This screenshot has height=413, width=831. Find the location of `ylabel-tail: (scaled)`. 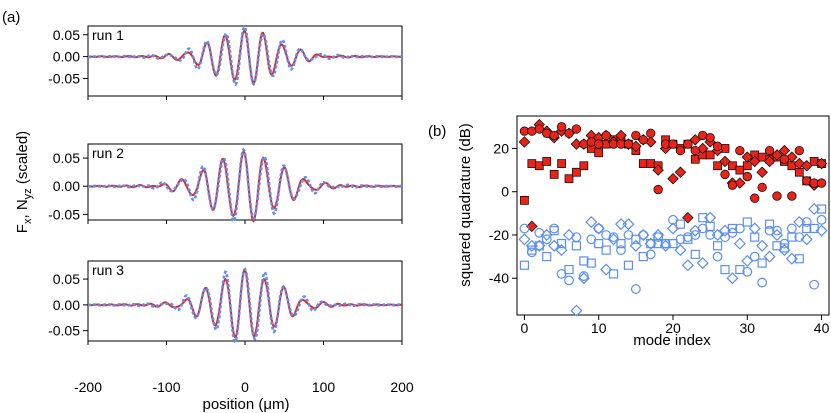

ylabel-tail: (scaled) is located at coordinates (22, 160).